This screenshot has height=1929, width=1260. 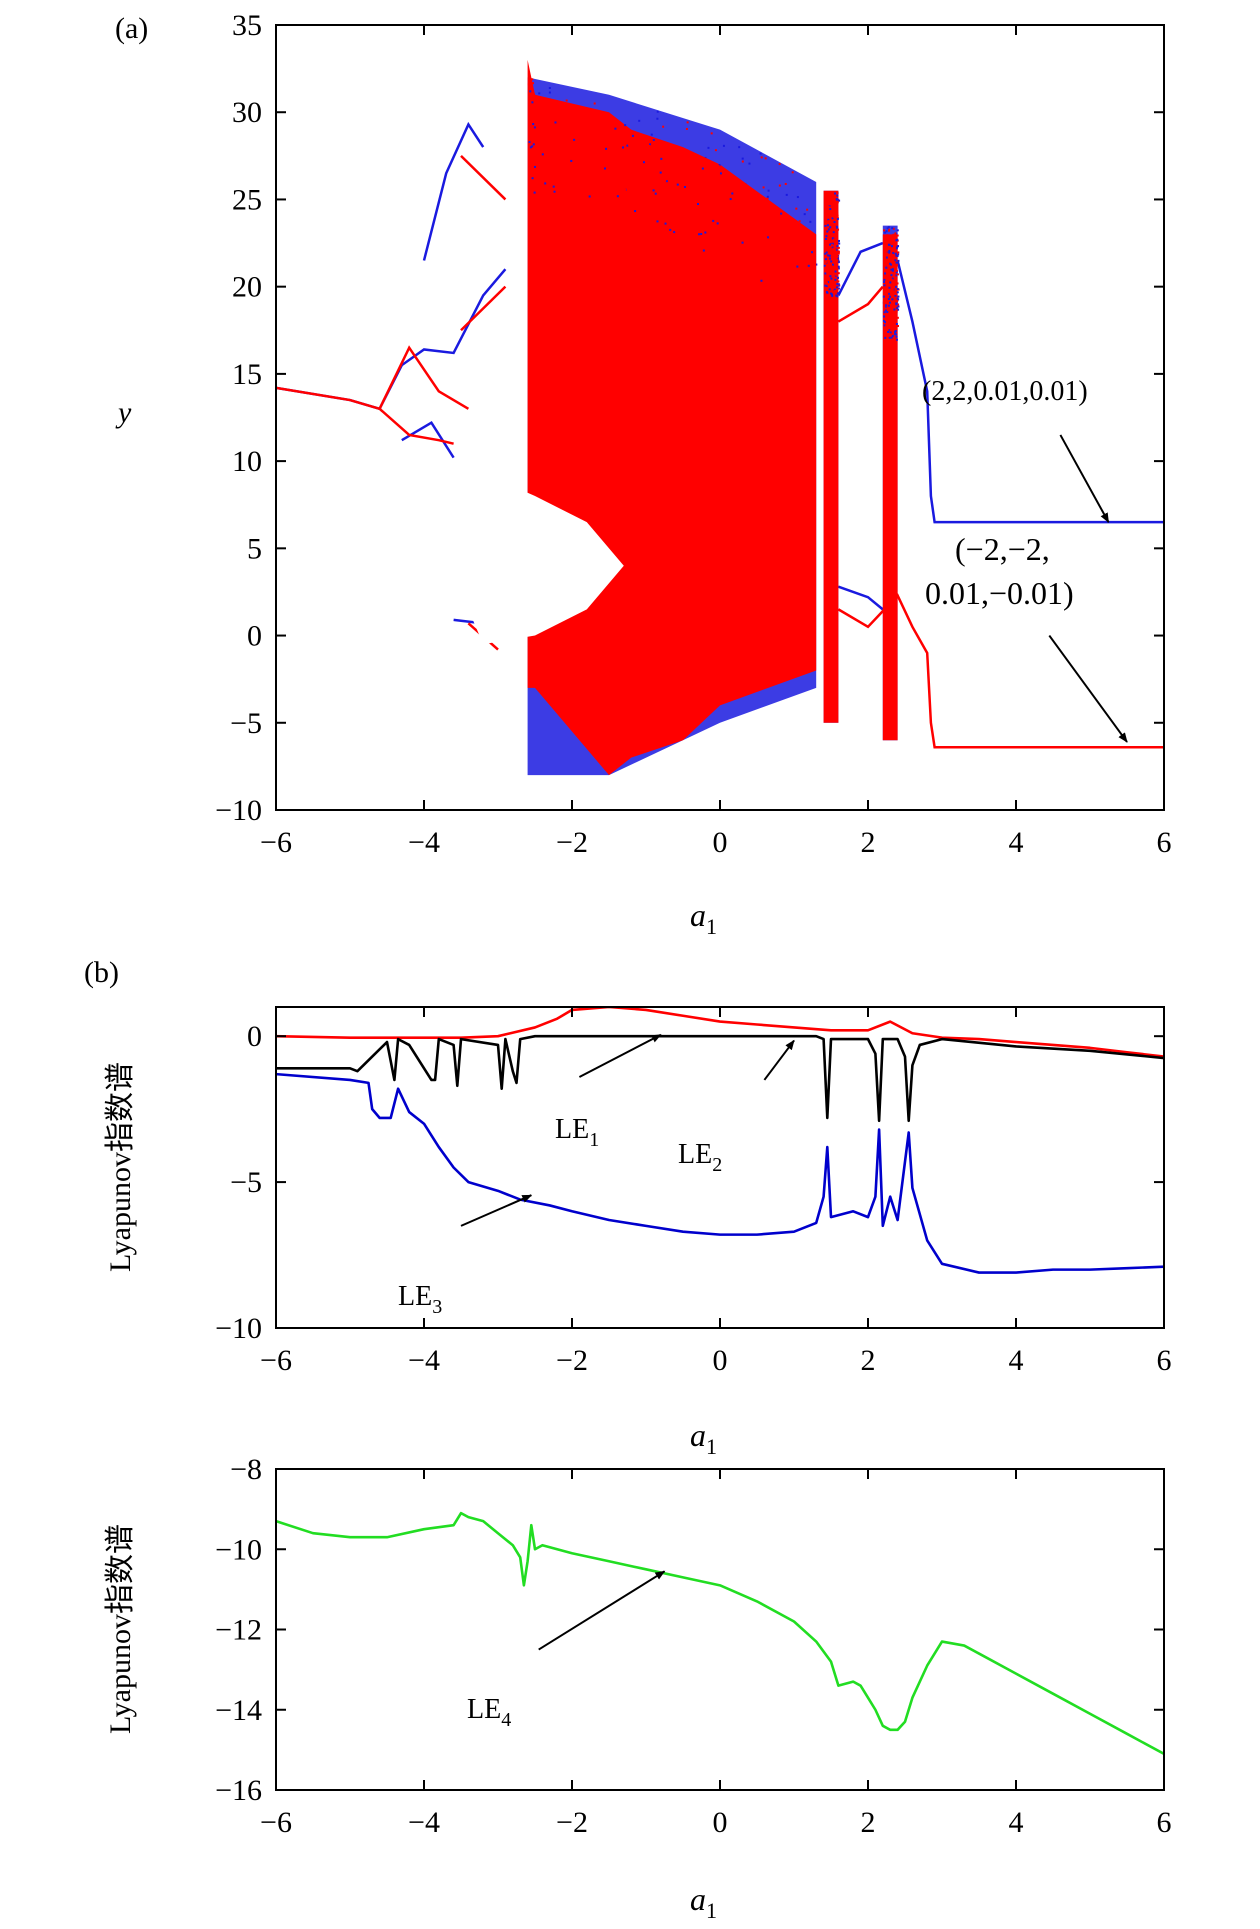 What do you see at coordinates (424, 1360) in the screenshot?
I see `x-tick-label: −4` at bounding box center [424, 1360].